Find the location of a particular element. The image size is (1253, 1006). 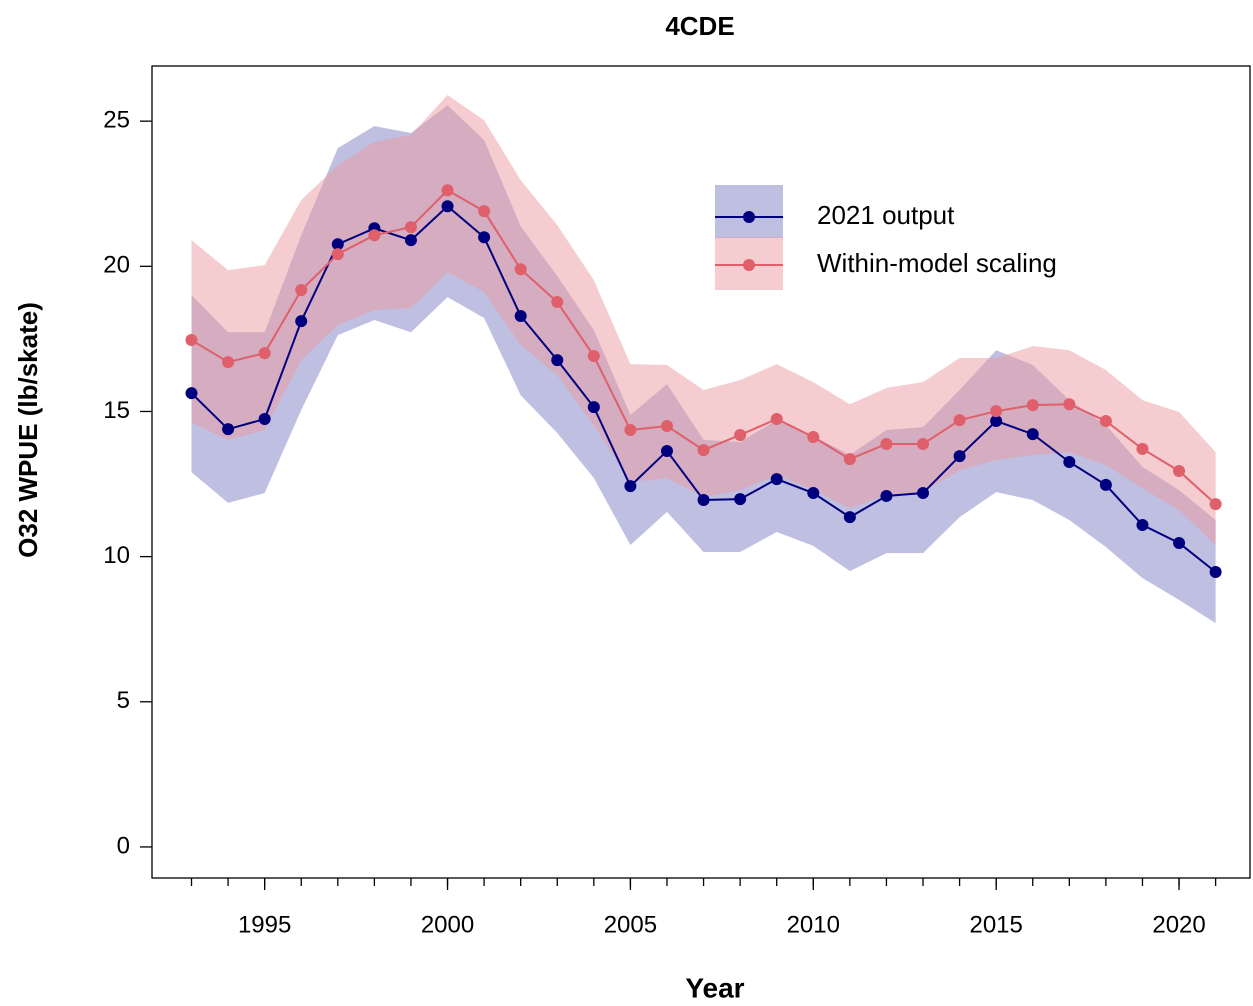

y-tick-label: 15 is located at coordinates (116, 410).